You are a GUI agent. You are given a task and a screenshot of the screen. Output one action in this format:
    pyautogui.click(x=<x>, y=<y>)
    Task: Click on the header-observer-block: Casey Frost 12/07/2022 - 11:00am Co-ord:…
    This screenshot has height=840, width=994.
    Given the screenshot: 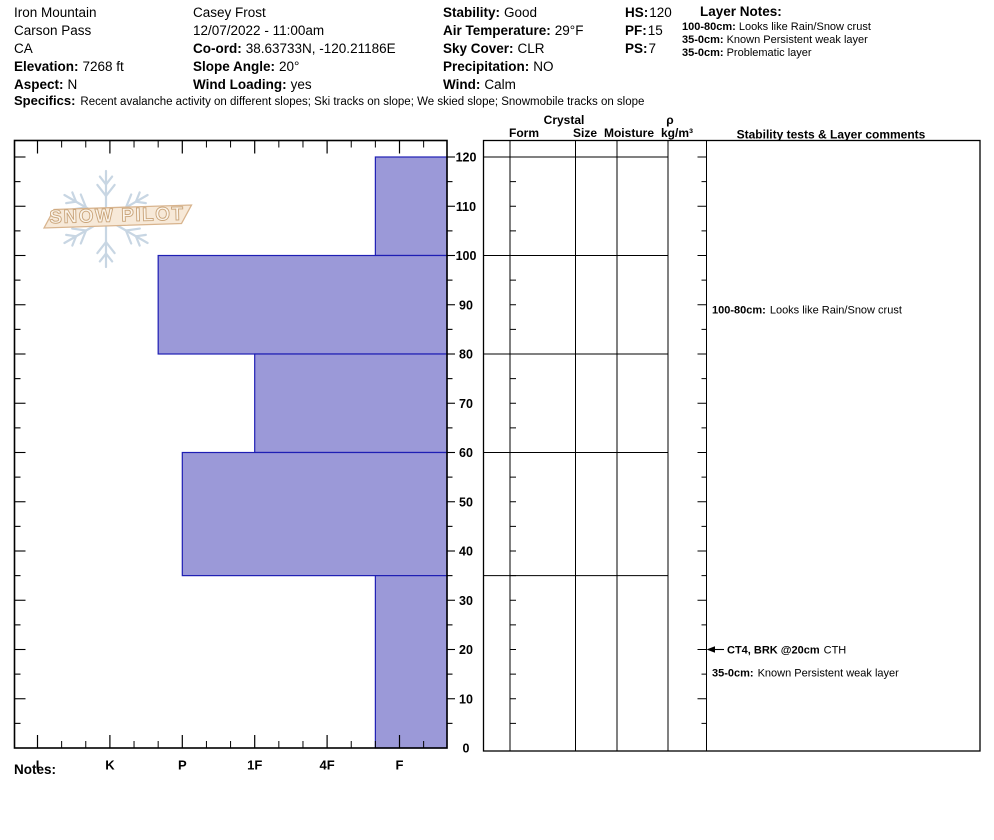 What is the action you would take?
    pyautogui.click(x=294, y=49)
    